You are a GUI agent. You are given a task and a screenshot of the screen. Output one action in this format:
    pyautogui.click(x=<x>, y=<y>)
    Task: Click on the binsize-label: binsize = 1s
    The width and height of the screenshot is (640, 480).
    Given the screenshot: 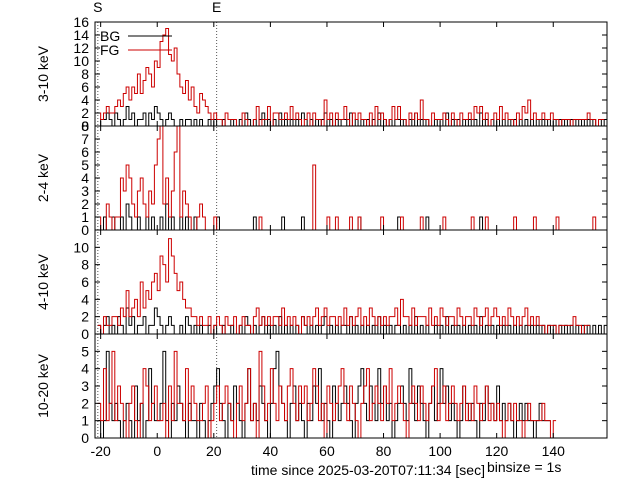 What is the action you would take?
    pyautogui.click(x=524, y=467)
    